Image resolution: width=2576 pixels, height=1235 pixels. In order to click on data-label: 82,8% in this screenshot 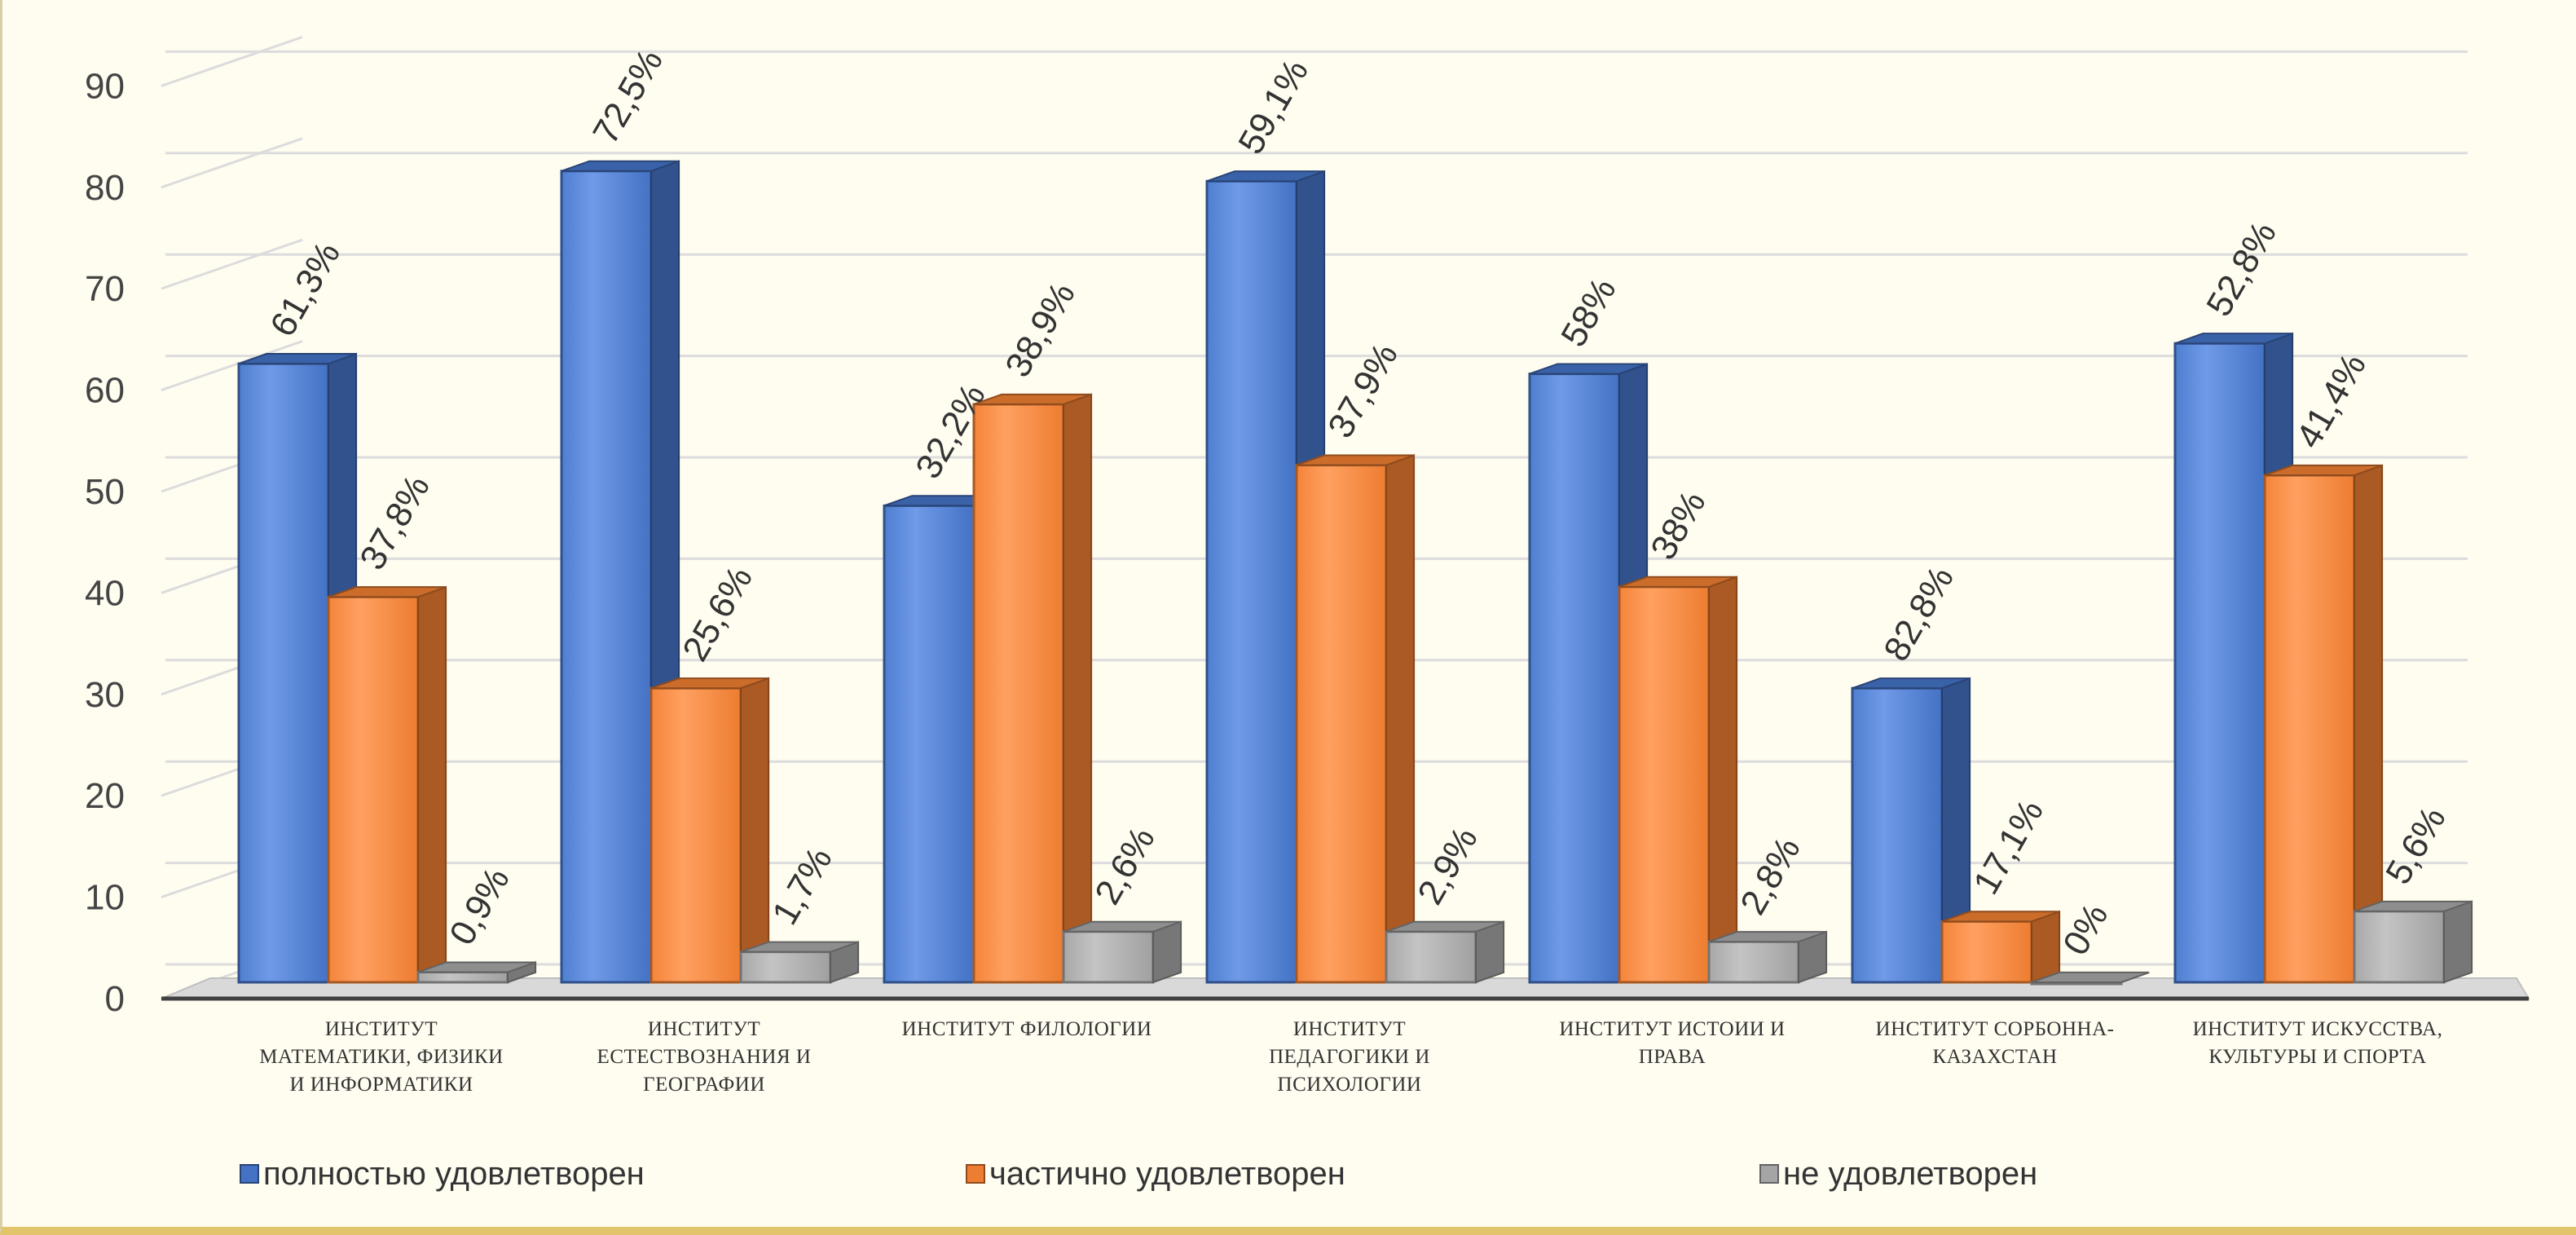, I will do `click(1919, 614)`.